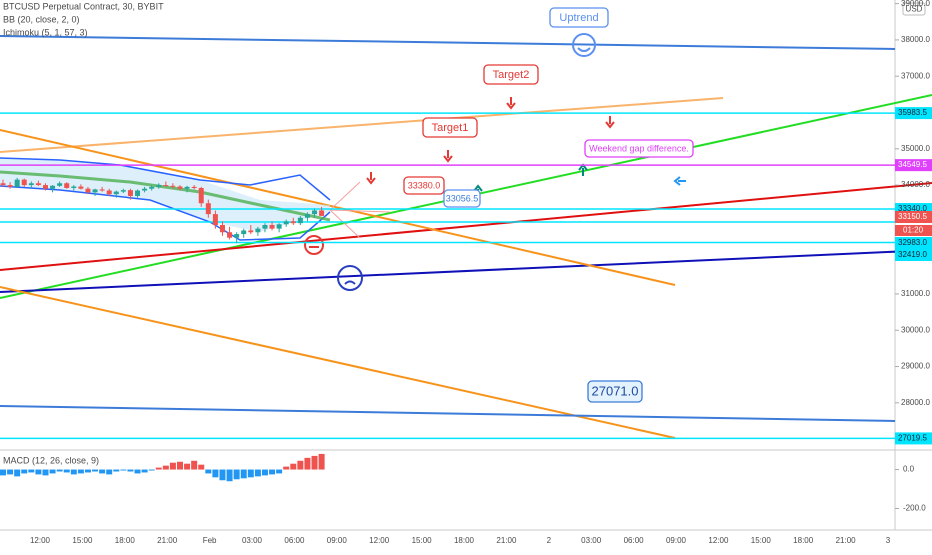  I want to click on annotation: 33056.5, so click(462, 198).